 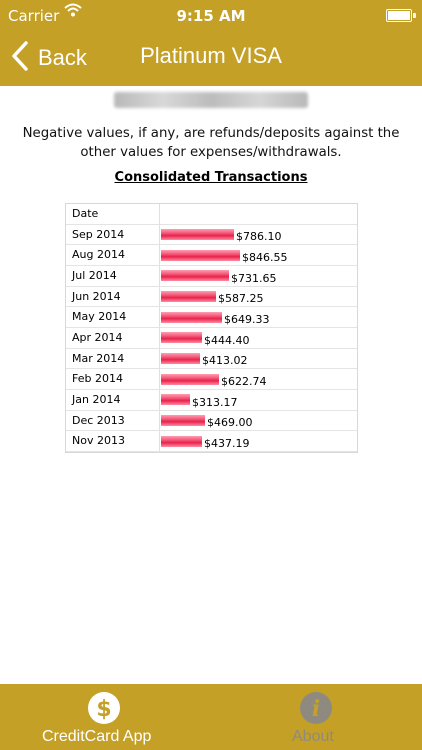 What do you see at coordinates (97, 736) in the screenshot?
I see `tab-label: CreditCard App` at bounding box center [97, 736].